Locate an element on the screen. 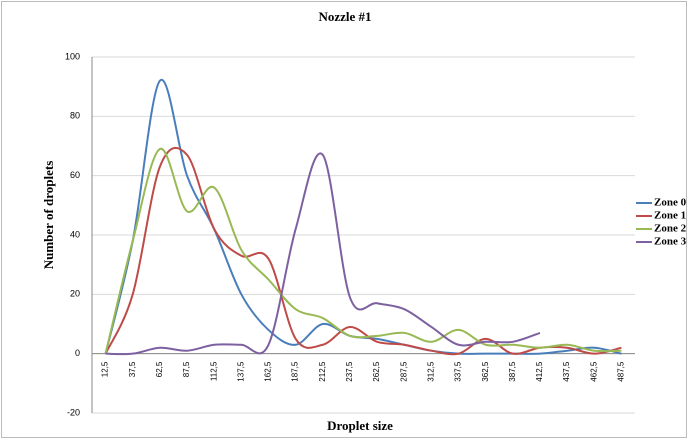 This screenshot has height=439, width=688. y-axis-label: Number of droplets is located at coordinates (48, 215).